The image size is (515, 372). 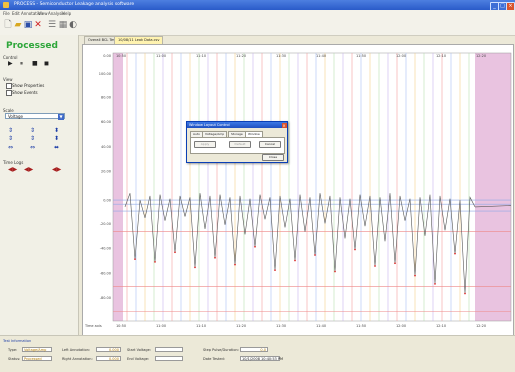 What do you see at coordinates (121, 56) in the screenshot?
I see `top-x-tick-label: 10:50` at bounding box center [121, 56].